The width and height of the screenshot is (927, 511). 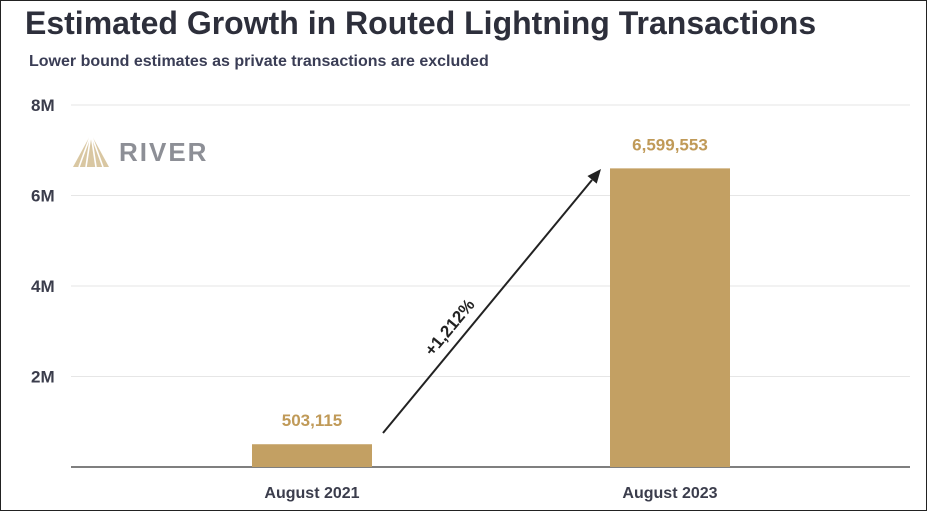 I want to click on river-logo: RIVER, so click(x=140, y=150).